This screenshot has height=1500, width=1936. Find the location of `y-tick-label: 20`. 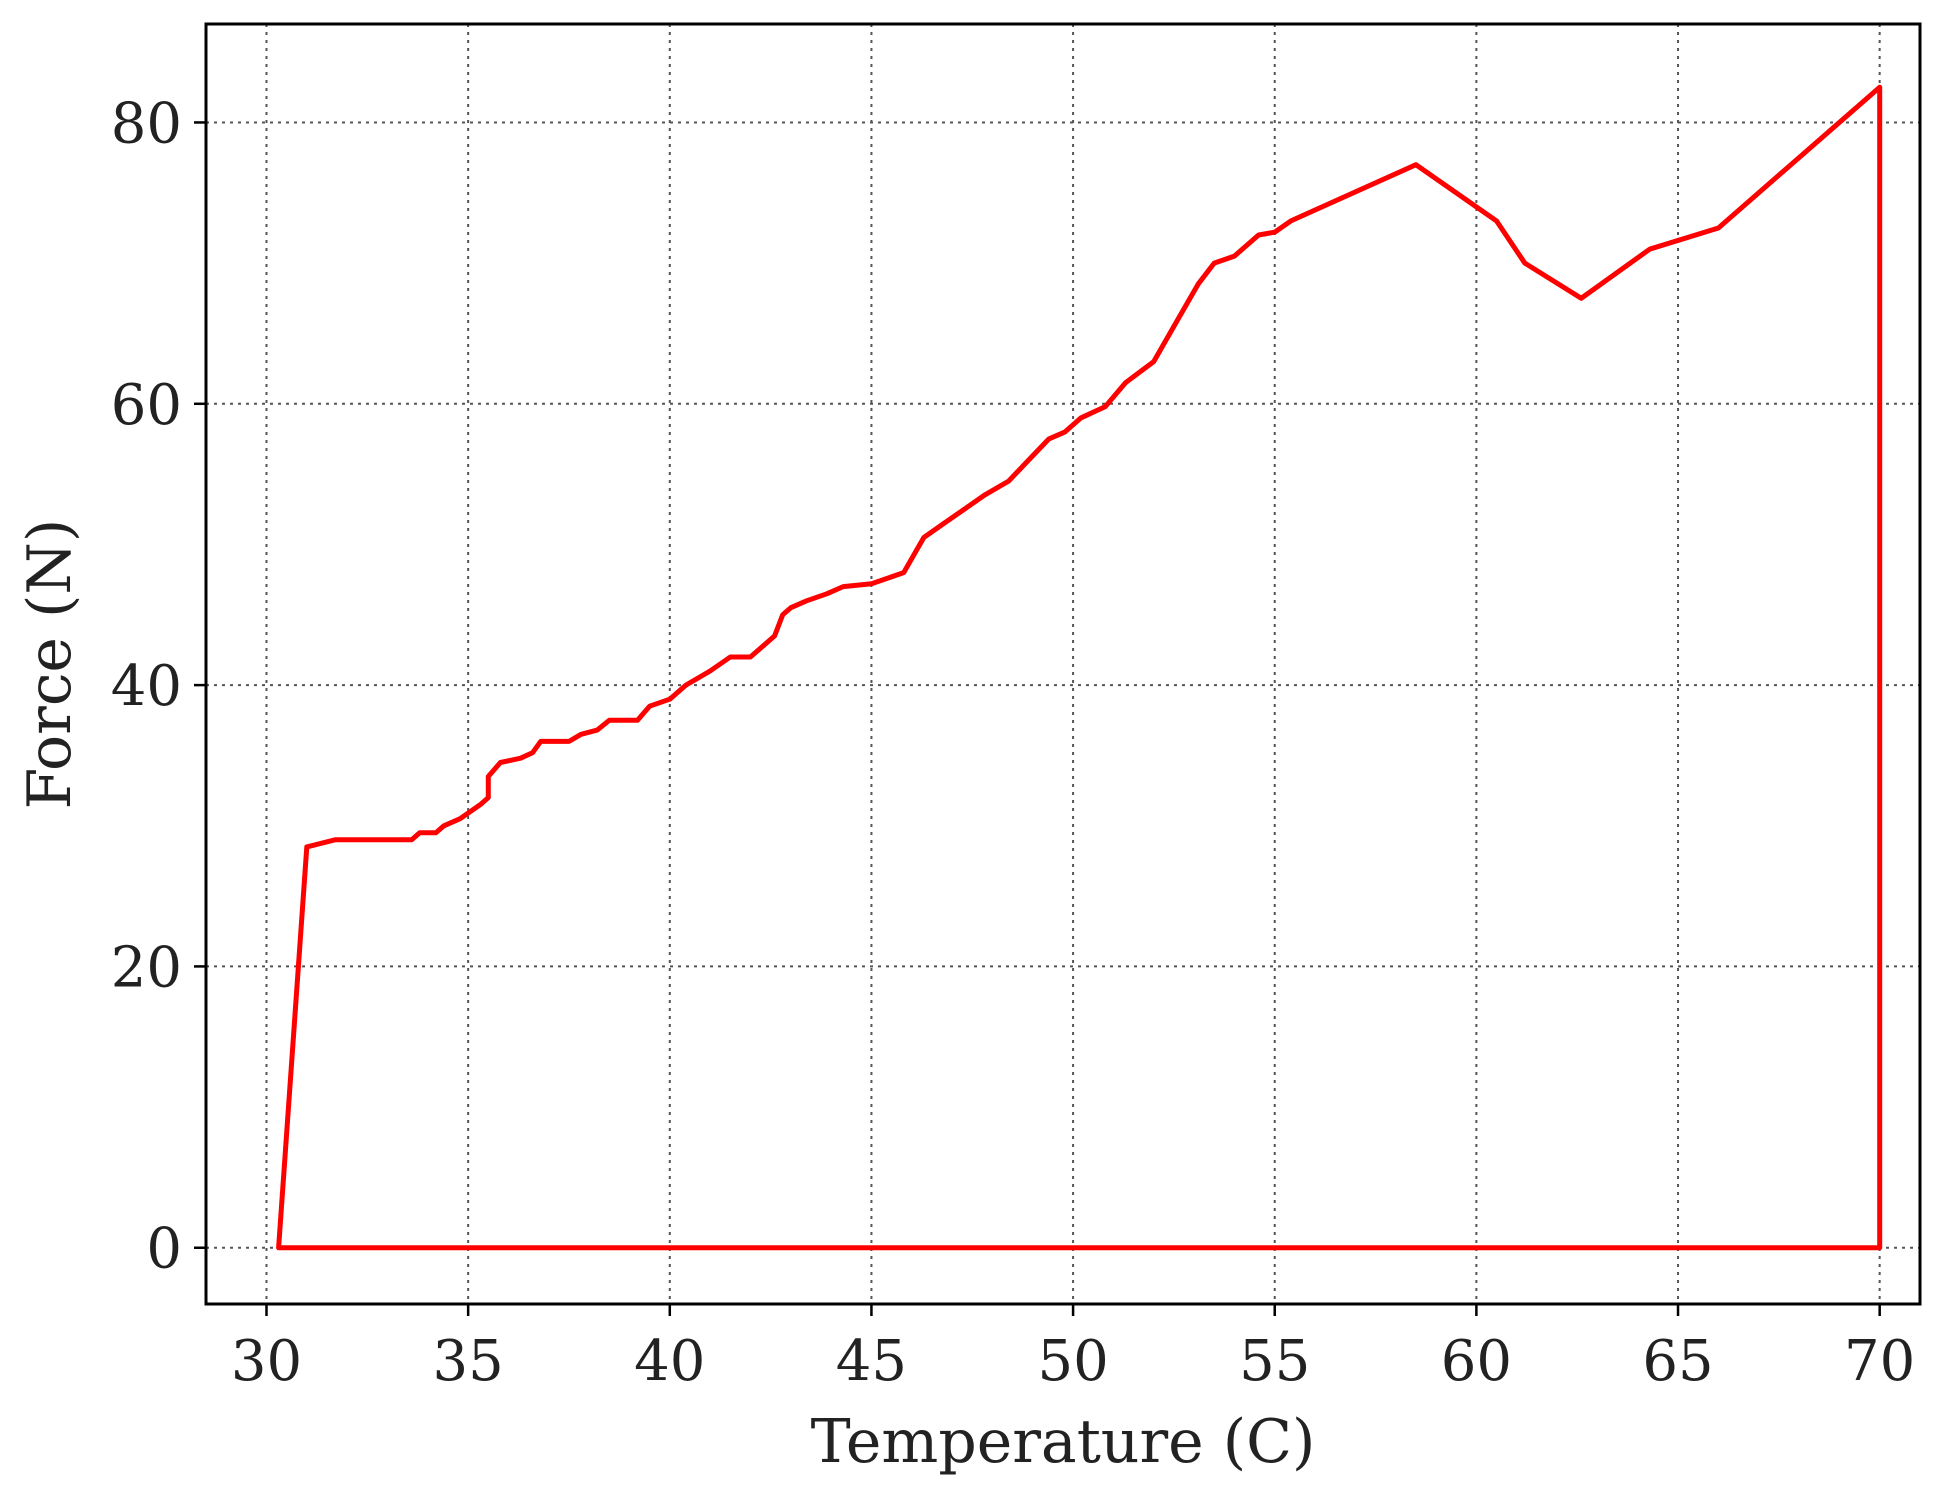

y-tick-label: 20 is located at coordinates (146, 967).